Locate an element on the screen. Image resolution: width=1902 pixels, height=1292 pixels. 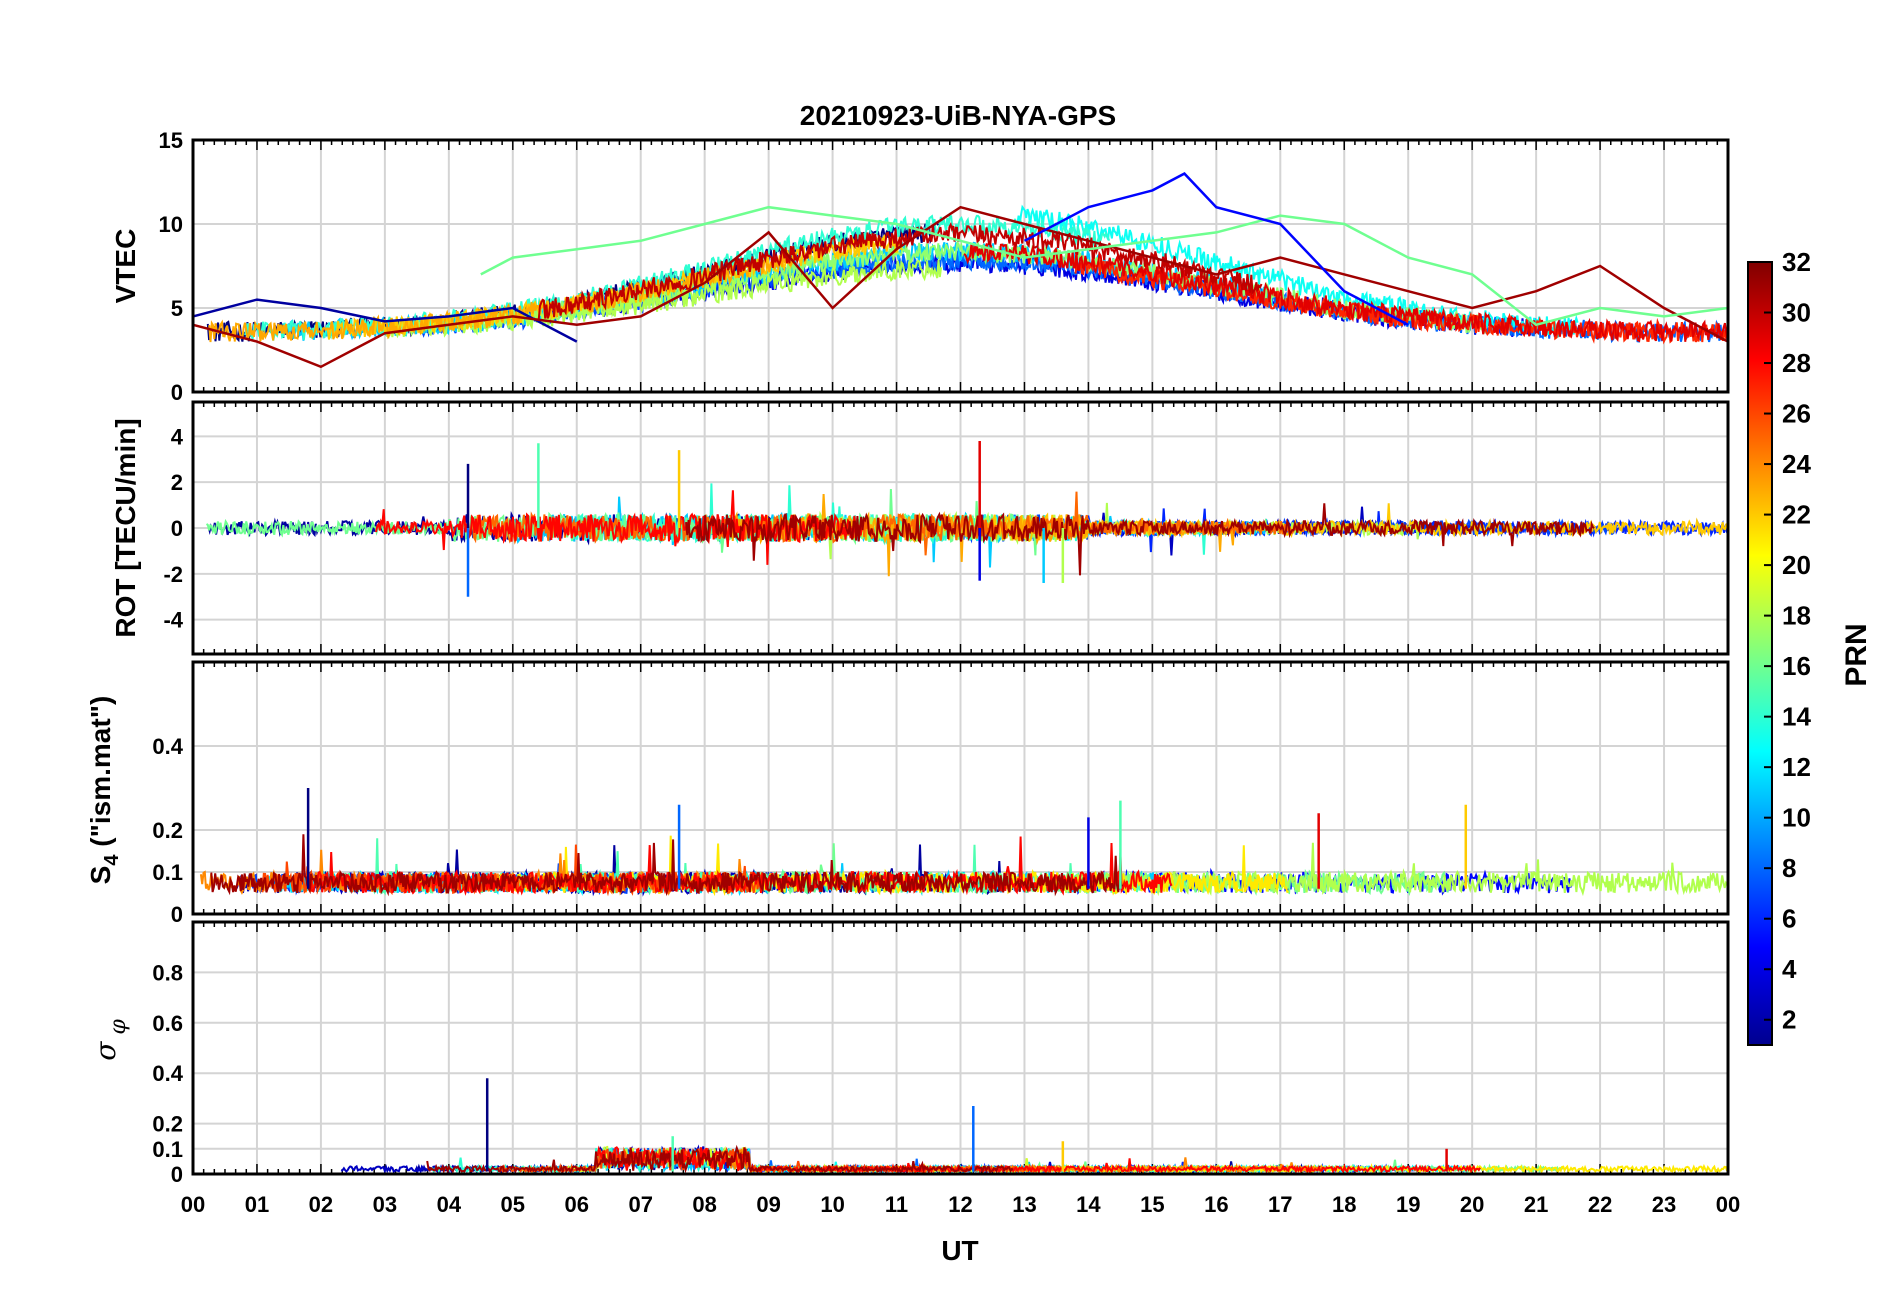
colorbar-tick-label: 10 is located at coordinates (1796, 818).